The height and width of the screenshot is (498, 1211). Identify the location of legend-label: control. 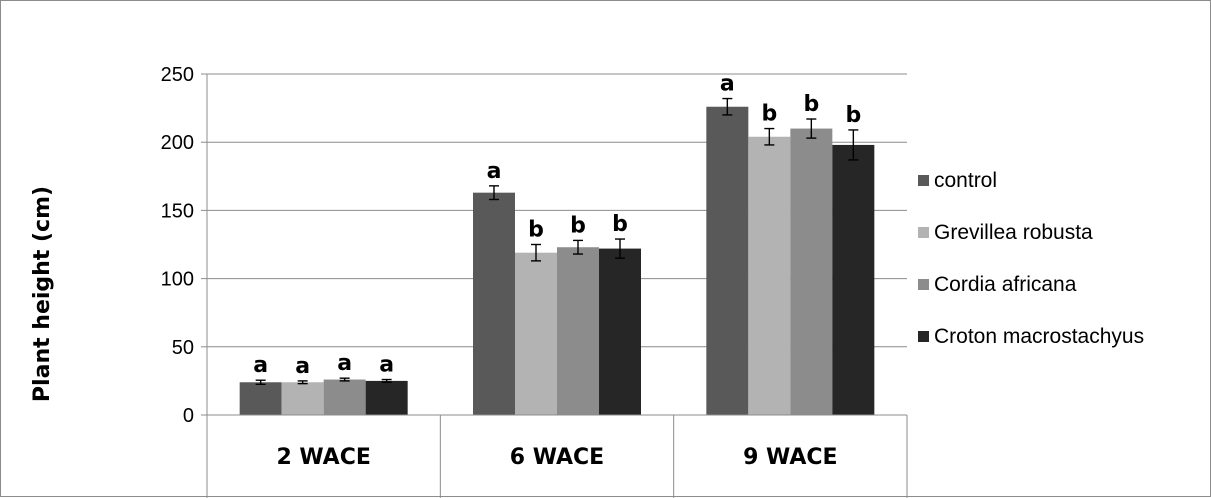
(965, 180).